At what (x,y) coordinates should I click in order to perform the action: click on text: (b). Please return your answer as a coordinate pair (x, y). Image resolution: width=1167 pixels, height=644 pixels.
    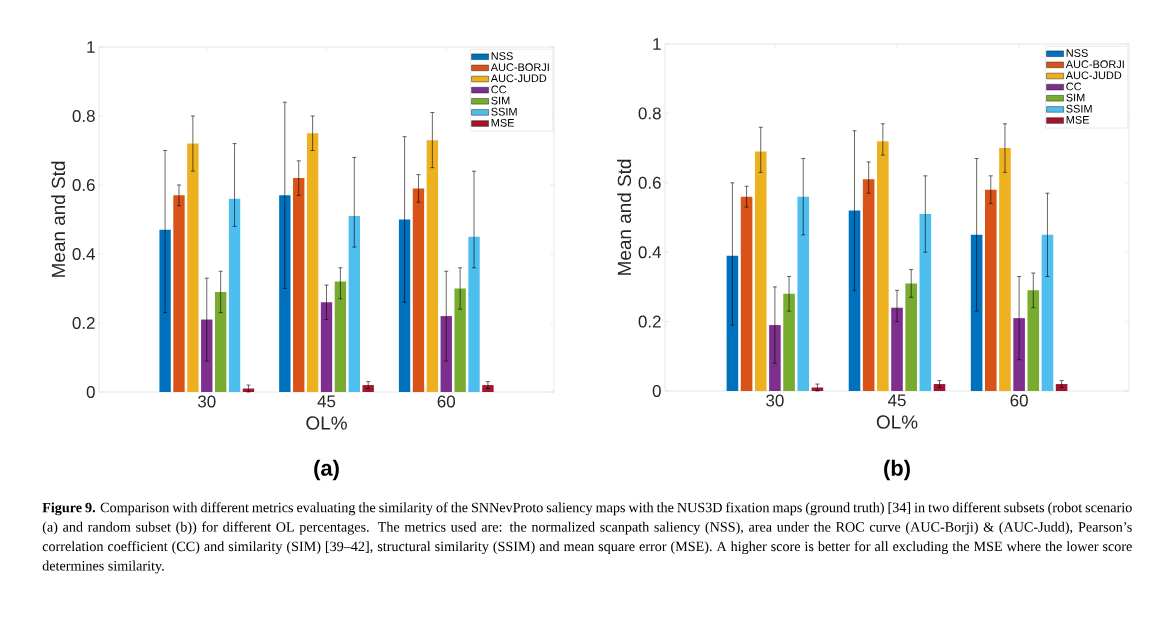
    Looking at the image, I should click on (897, 470).